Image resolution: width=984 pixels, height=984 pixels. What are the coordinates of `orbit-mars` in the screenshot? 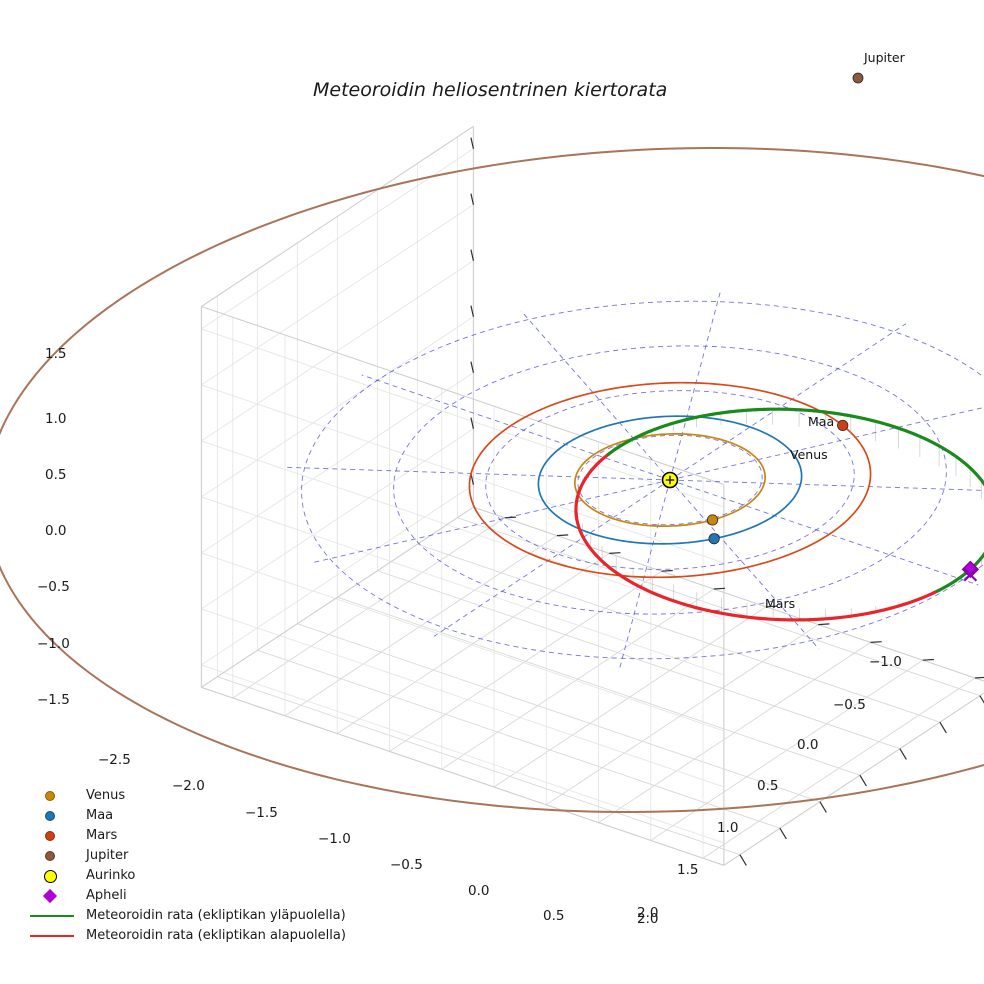 It's located at (670, 480).